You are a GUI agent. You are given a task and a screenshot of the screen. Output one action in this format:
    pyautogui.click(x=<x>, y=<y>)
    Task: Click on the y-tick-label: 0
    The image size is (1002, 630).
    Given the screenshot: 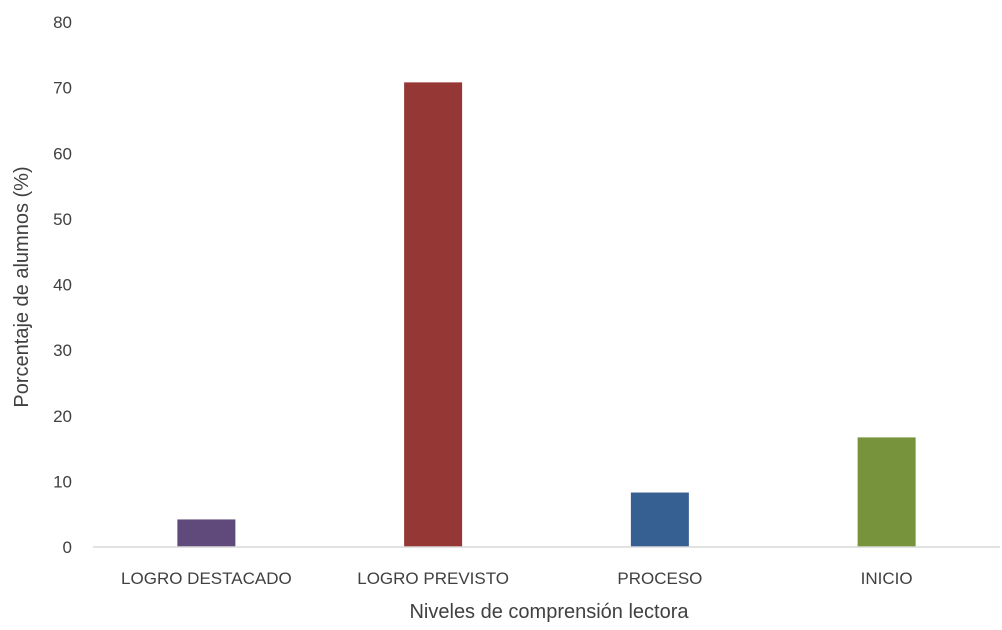 What is the action you would take?
    pyautogui.click(x=67, y=547)
    